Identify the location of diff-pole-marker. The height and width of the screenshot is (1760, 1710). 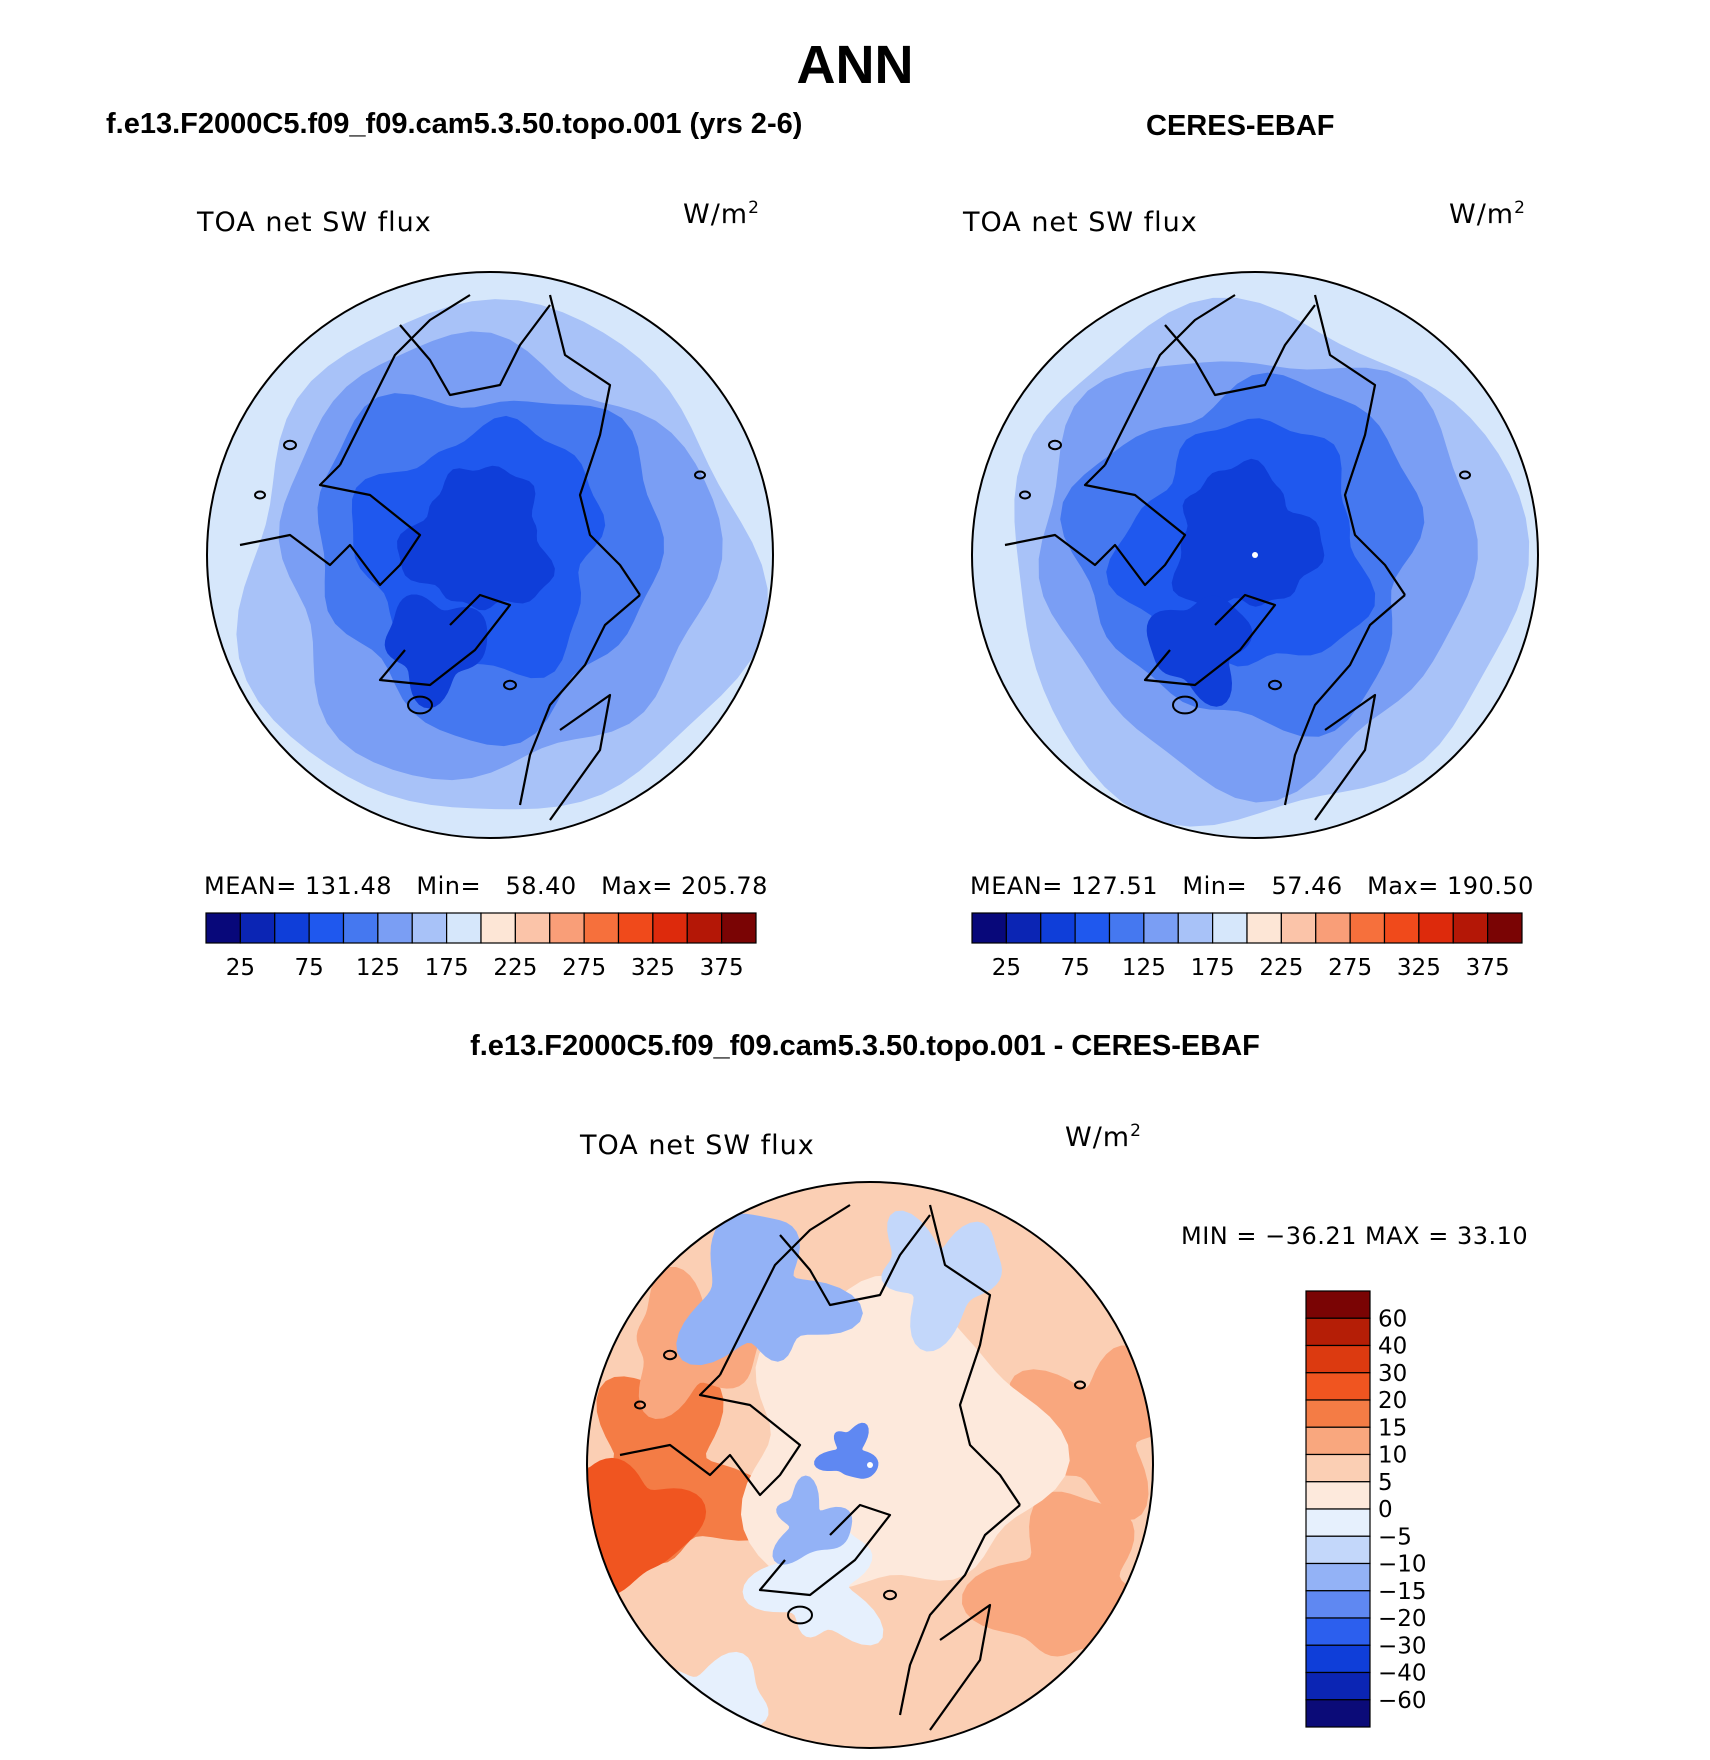
(870, 1465).